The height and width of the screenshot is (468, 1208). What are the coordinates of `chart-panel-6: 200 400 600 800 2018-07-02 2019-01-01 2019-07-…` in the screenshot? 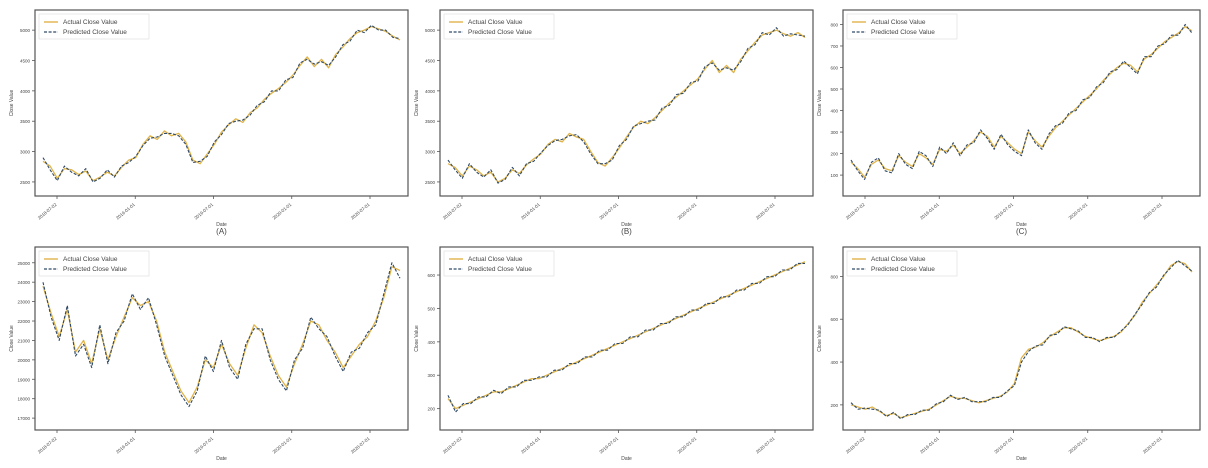 It's located at (1009, 354).